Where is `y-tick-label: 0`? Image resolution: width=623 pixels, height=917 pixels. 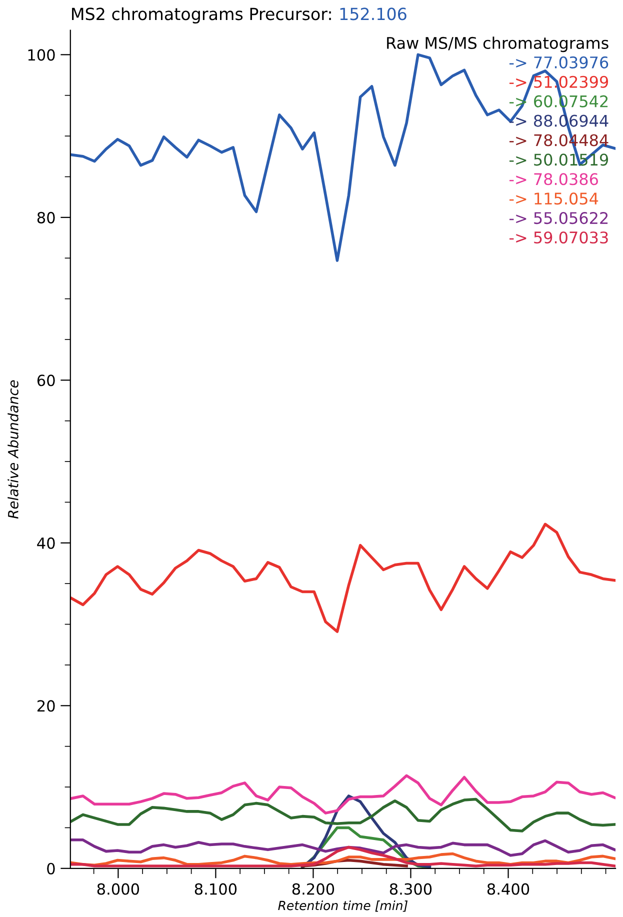 y-tick-label: 0 is located at coordinates (51, 868).